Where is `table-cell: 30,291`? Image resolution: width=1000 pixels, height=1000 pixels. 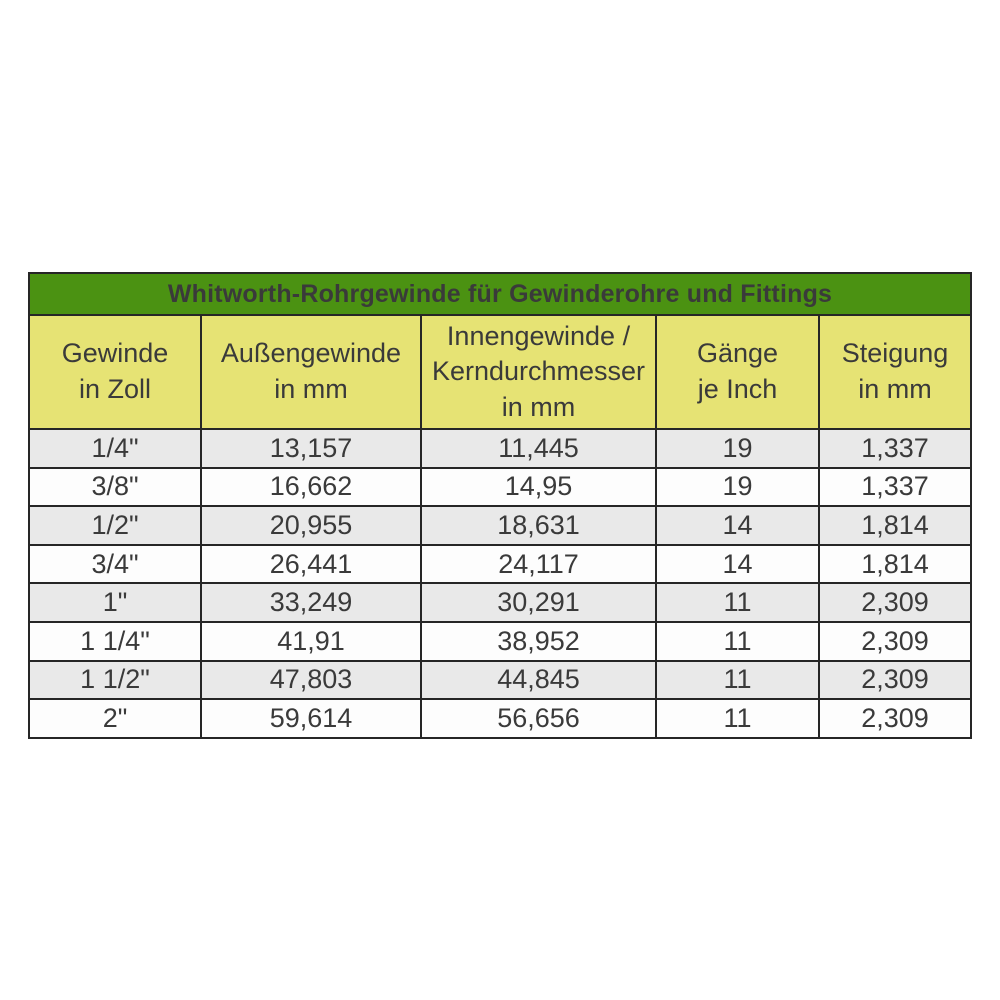 table-cell: 30,291 is located at coordinates (538, 602).